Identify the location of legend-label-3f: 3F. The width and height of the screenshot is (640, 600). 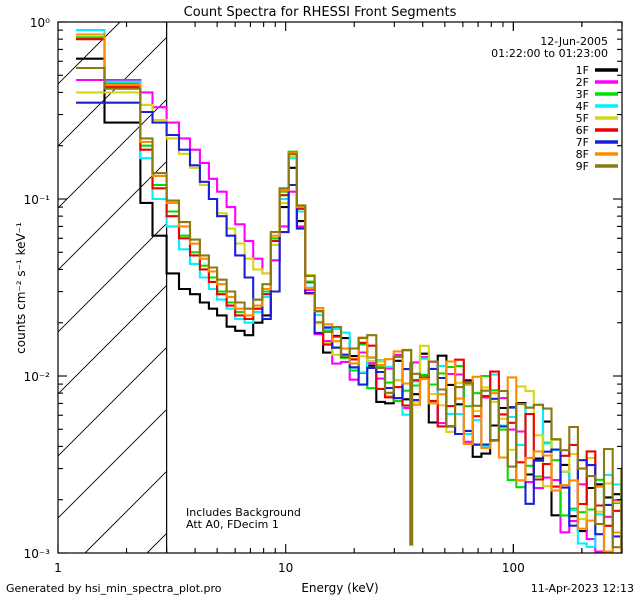
(582, 94).